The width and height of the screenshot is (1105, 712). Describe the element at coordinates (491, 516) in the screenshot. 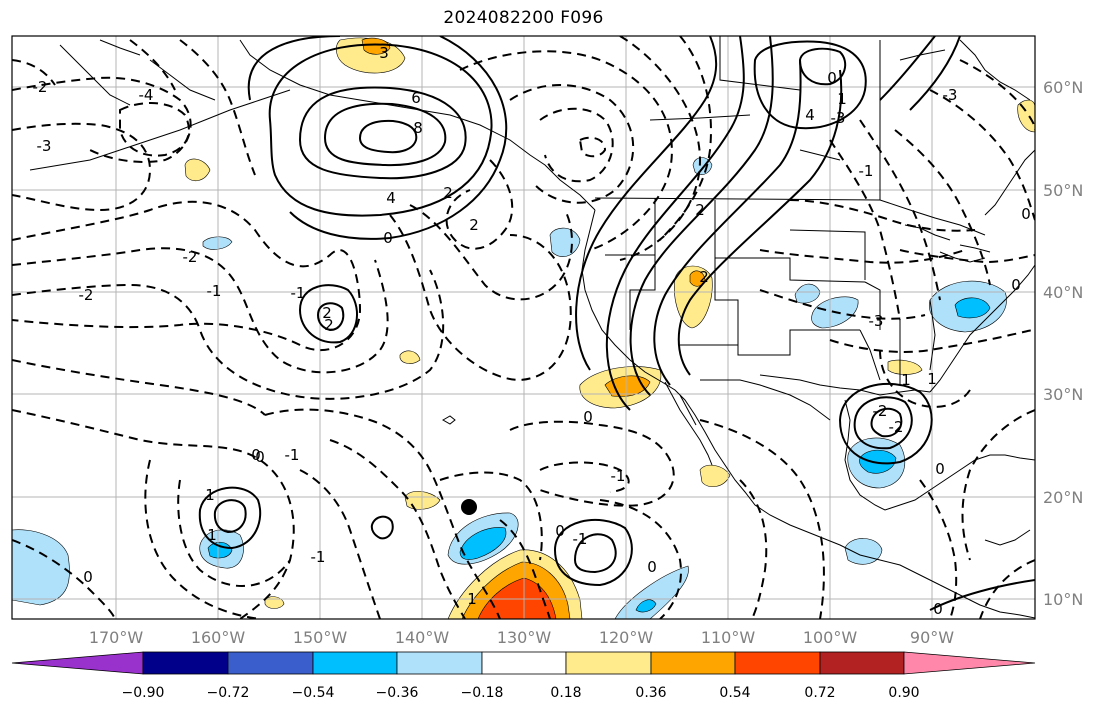

I see `contour-d22` at that location.